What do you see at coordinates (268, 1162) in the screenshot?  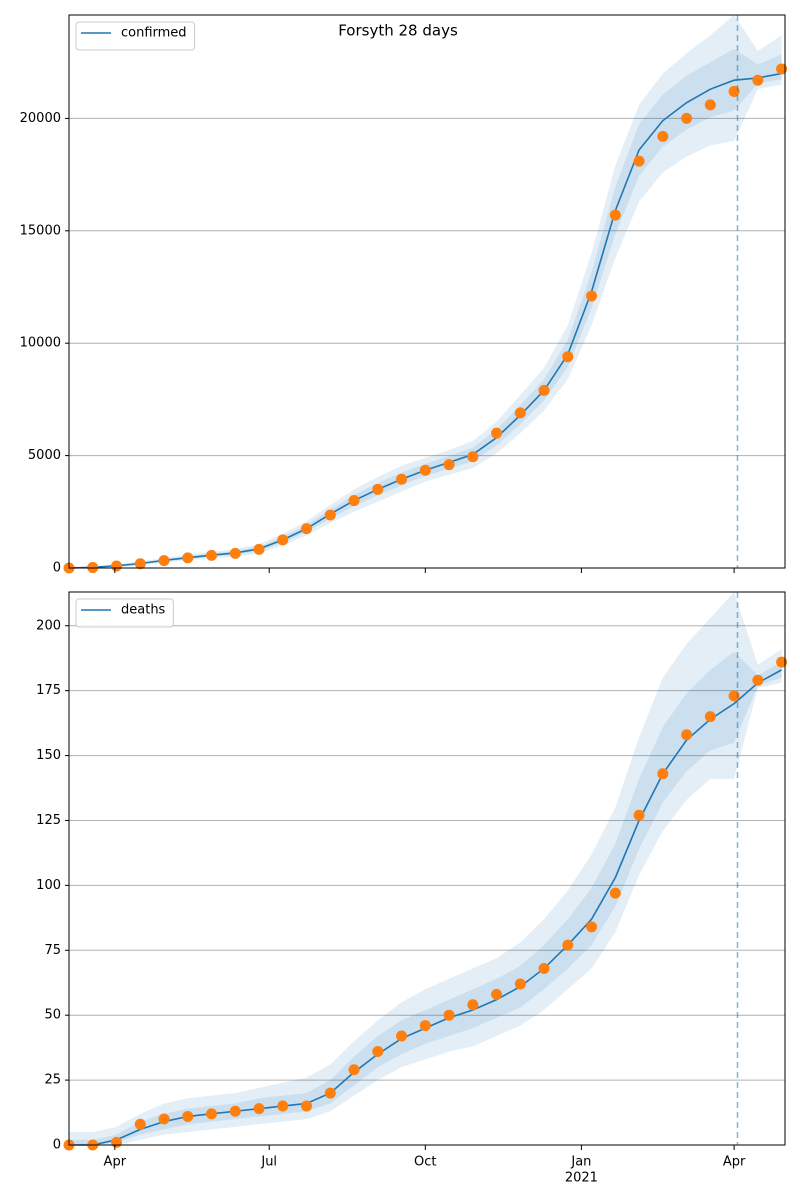 I see `x-tick-label: Jul` at bounding box center [268, 1162].